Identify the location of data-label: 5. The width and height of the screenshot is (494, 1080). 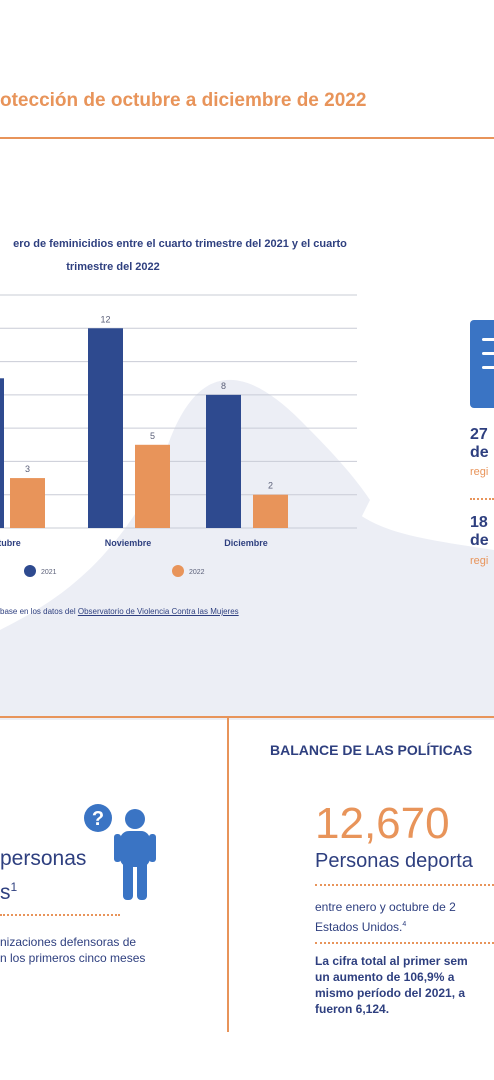
(152, 436).